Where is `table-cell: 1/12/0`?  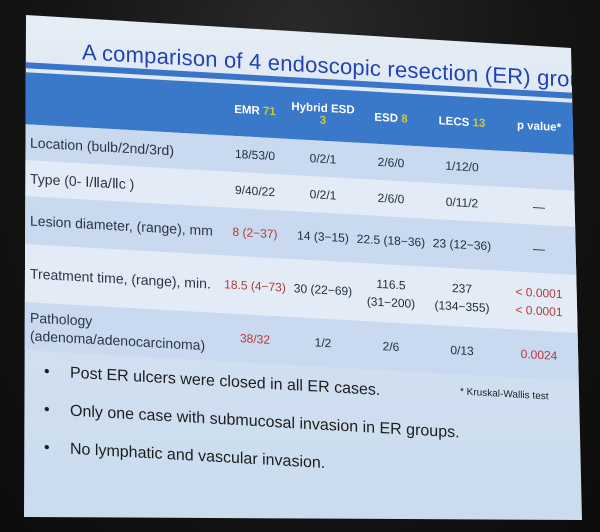 table-cell: 1/12/0 is located at coordinates (462, 166).